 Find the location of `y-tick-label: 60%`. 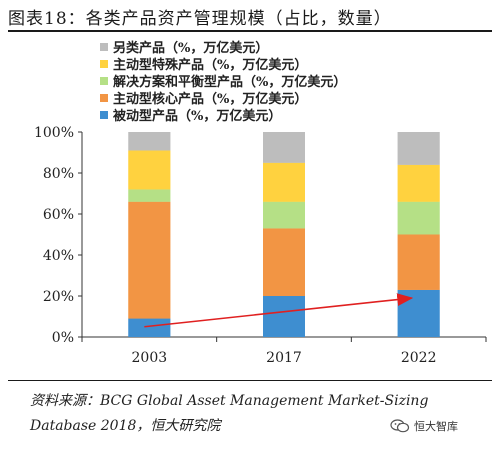

y-tick-label: 60% is located at coordinates (58, 215).